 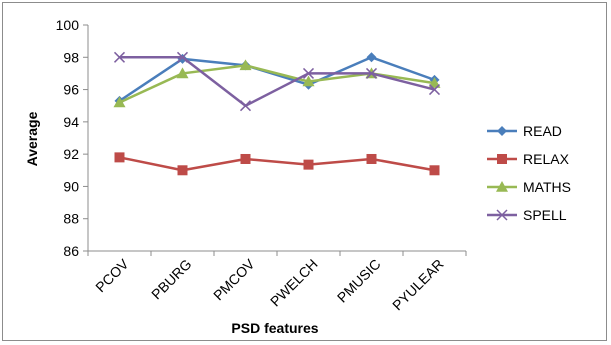 What do you see at coordinates (545, 215) in the screenshot?
I see `legend-label-spell: SPELL` at bounding box center [545, 215].